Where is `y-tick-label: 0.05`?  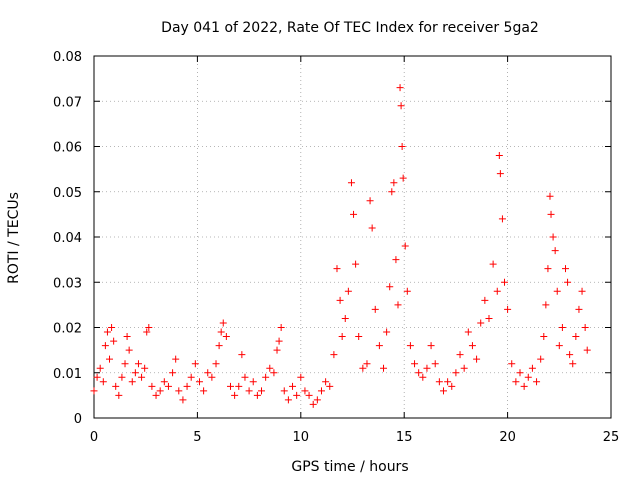
y-tick-label: 0.05 is located at coordinates (67, 193).